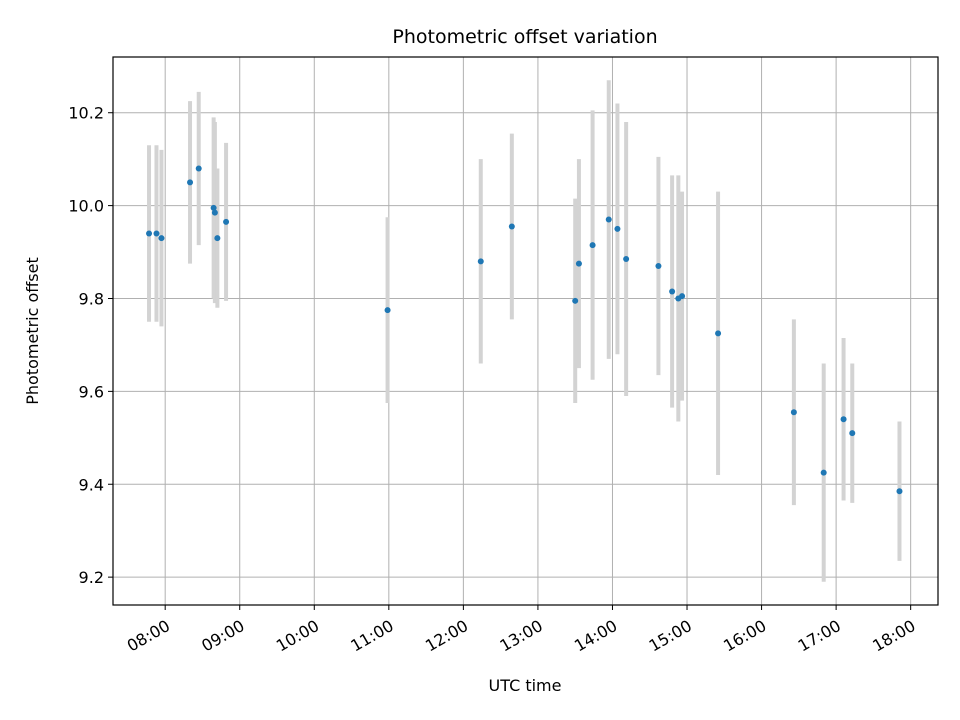 This screenshot has width=960, height=720. What do you see at coordinates (32, 331) in the screenshot?
I see `y-axis-label: Photometric offset` at bounding box center [32, 331].